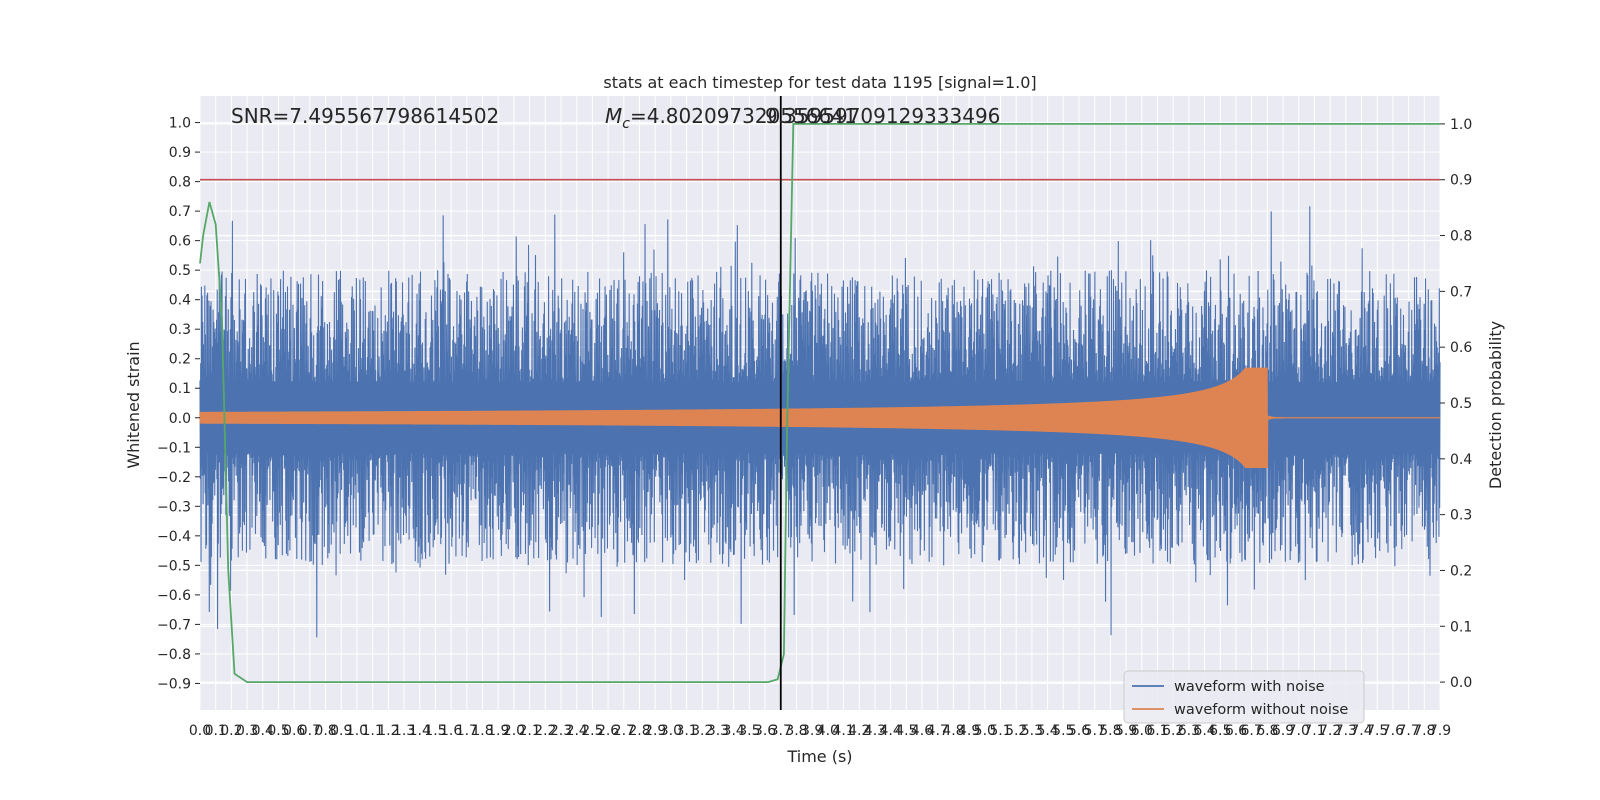  What do you see at coordinates (1126, 731) in the screenshot?
I see `x-tick-label: 5.9` at bounding box center [1126, 731].